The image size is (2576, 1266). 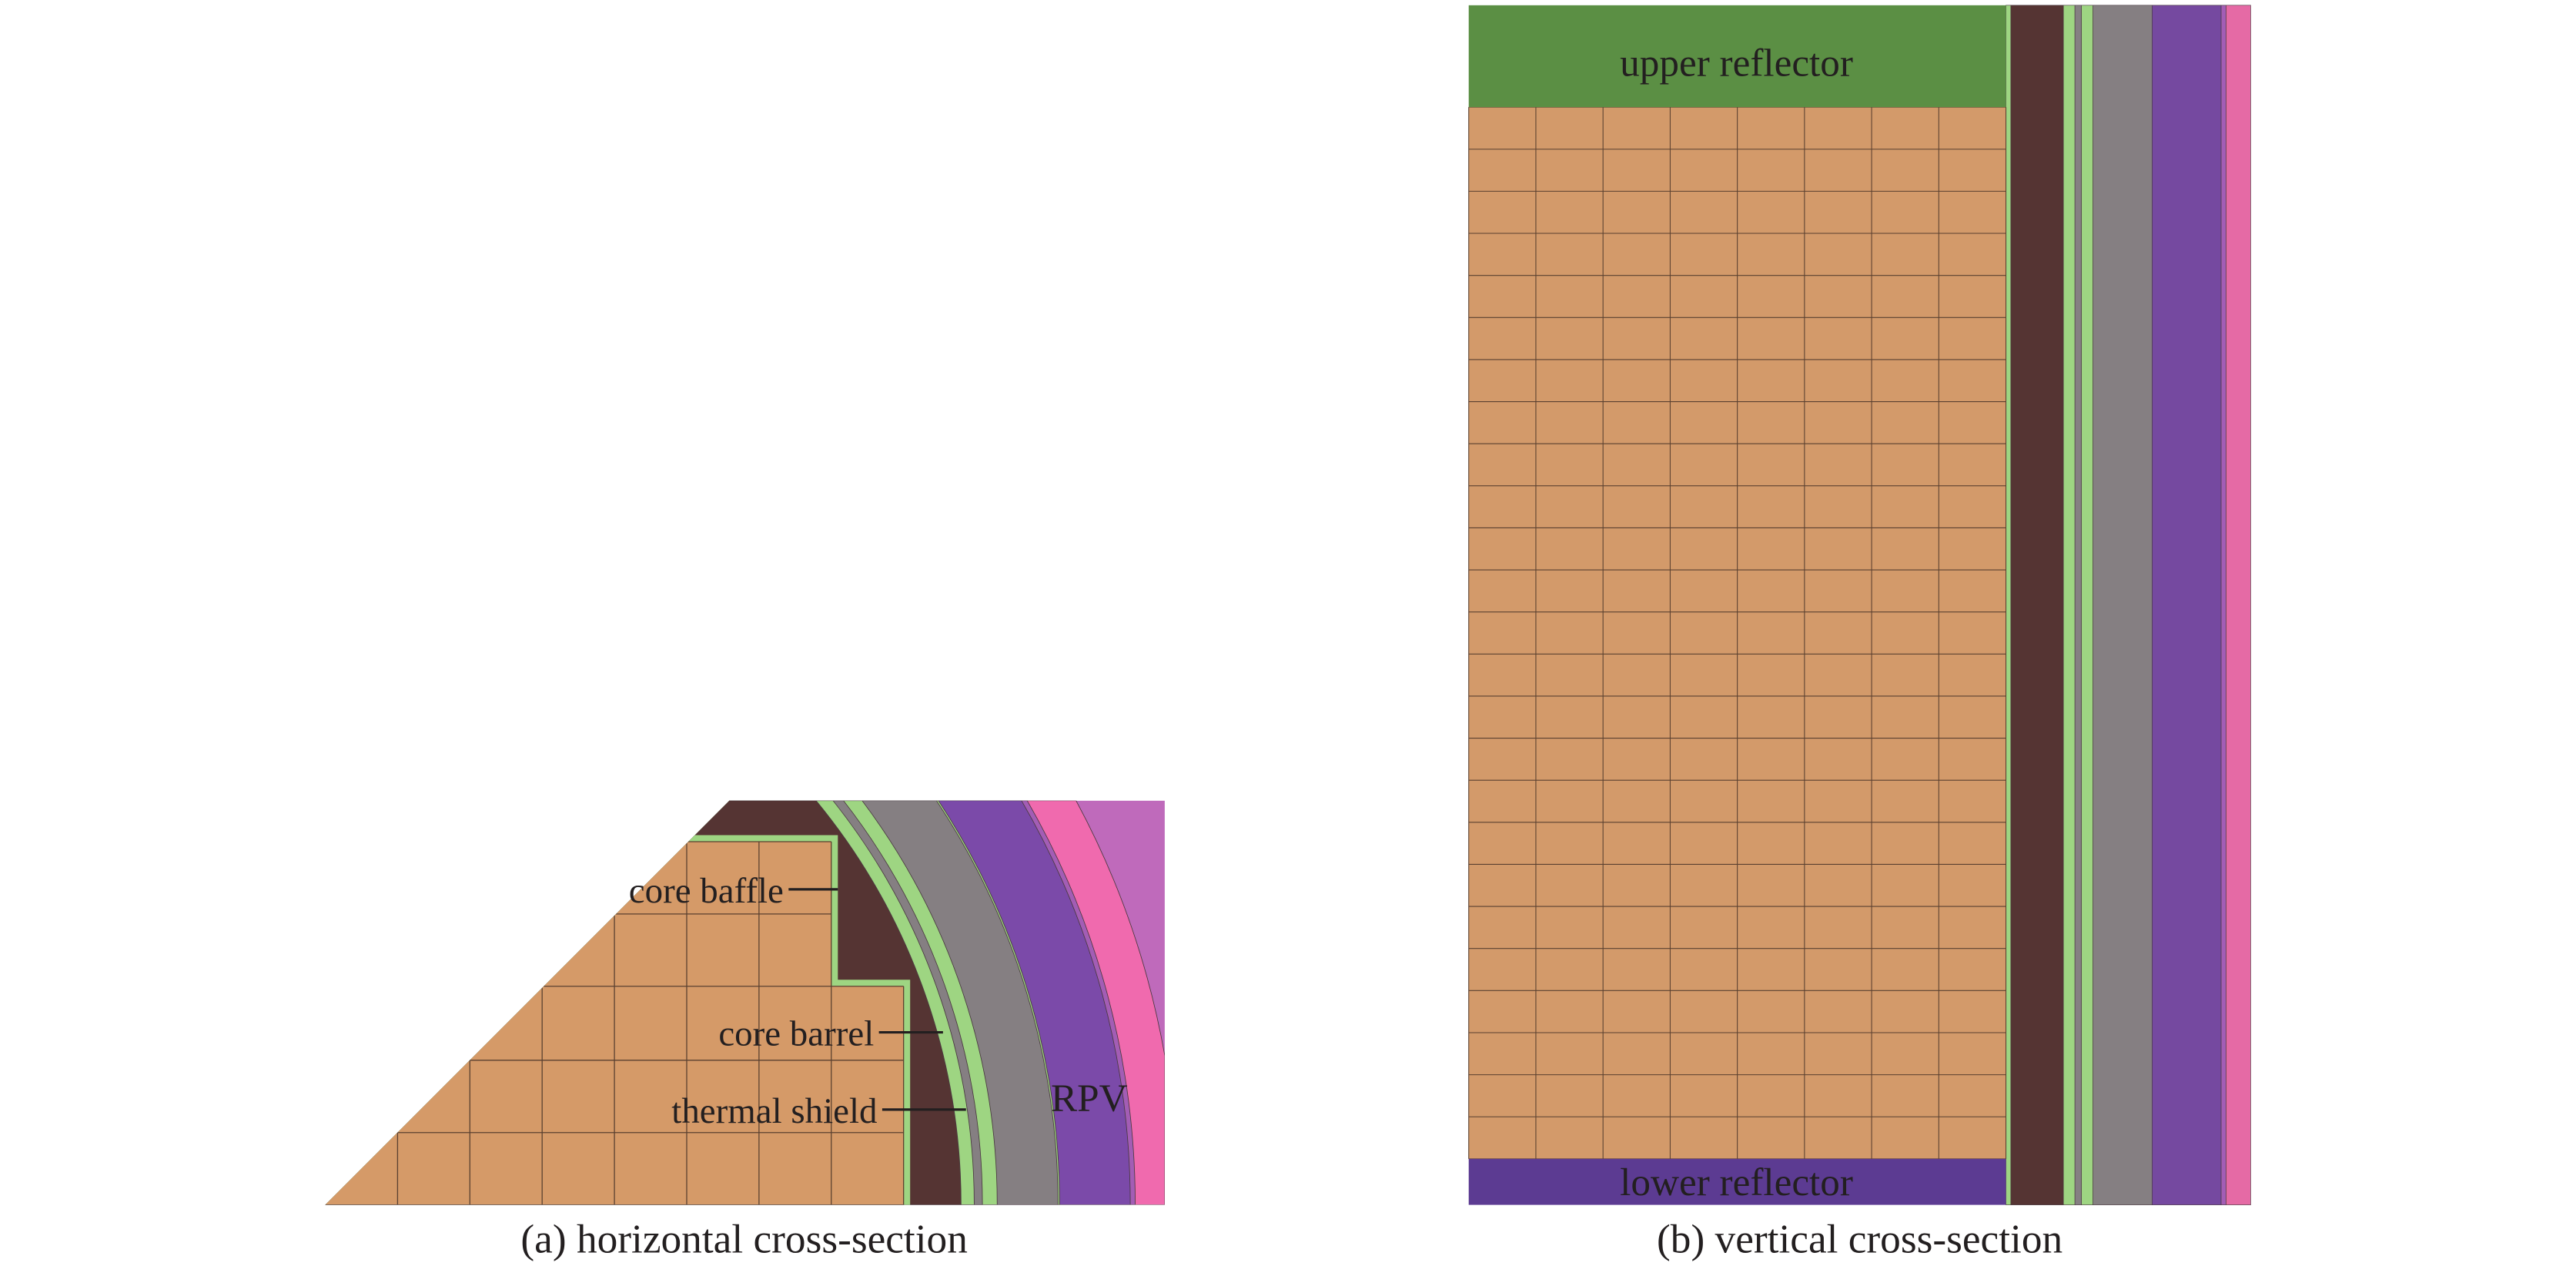 What do you see at coordinates (796, 1034) in the screenshot?
I see `core-barrel-label: core barrel` at bounding box center [796, 1034].